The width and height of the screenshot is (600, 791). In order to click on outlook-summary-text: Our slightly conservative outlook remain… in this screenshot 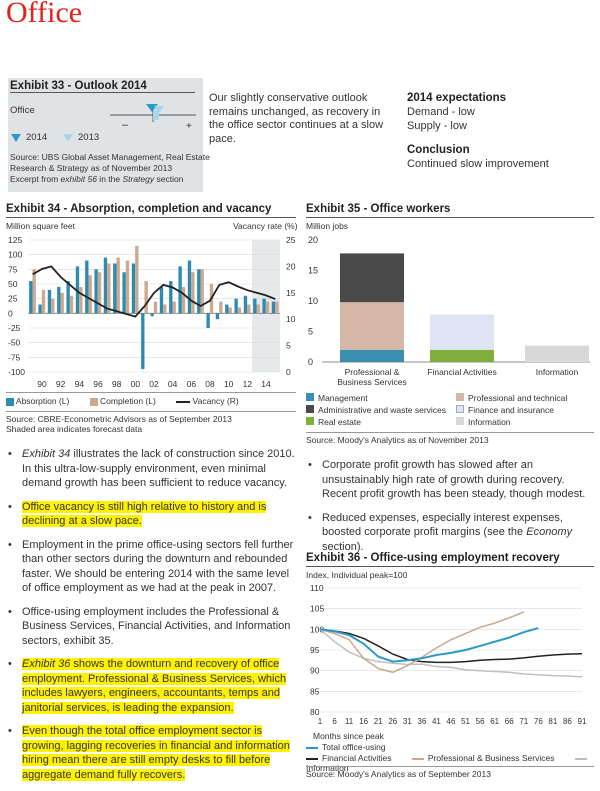, I will do `click(296, 118)`.